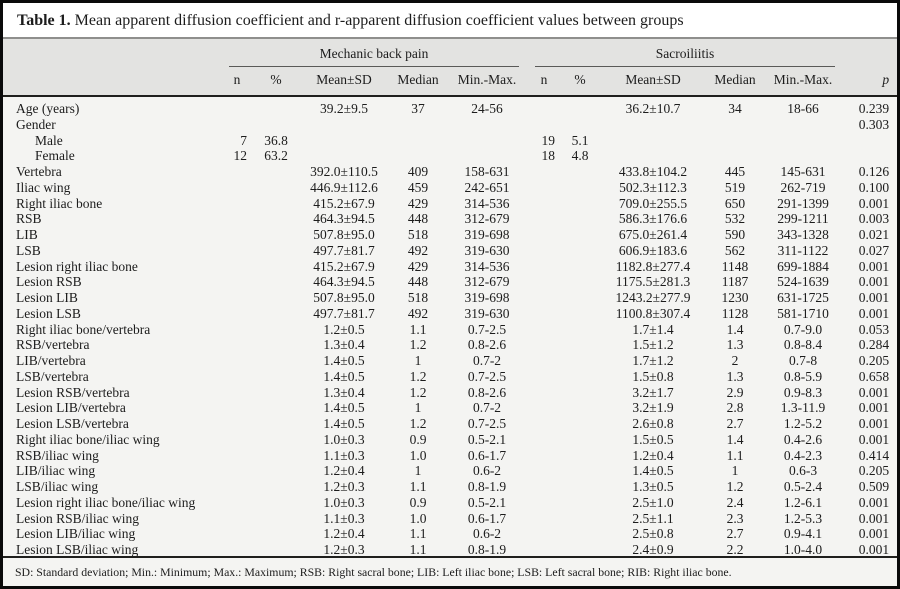  I want to click on table-number: Table 1., so click(44, 20).